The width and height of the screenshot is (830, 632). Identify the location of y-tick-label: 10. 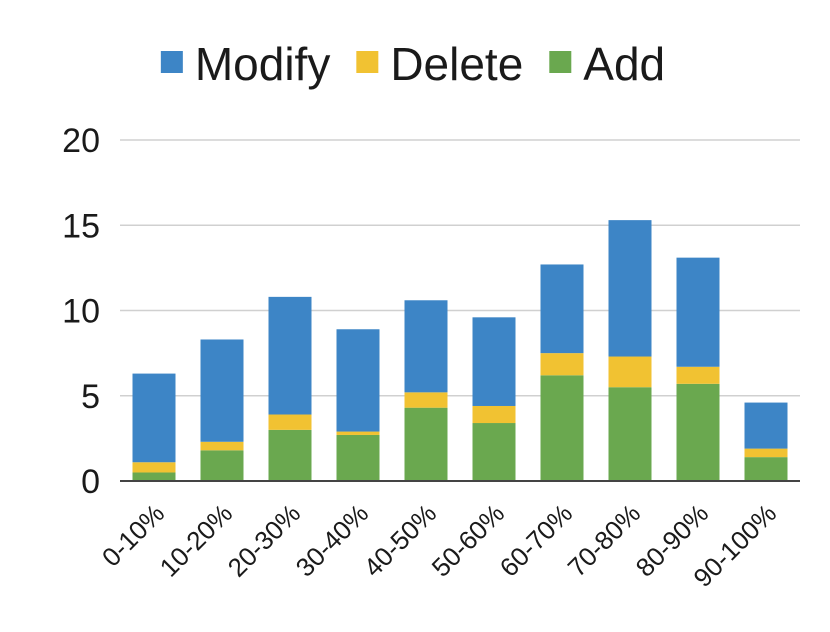
(81, 312).